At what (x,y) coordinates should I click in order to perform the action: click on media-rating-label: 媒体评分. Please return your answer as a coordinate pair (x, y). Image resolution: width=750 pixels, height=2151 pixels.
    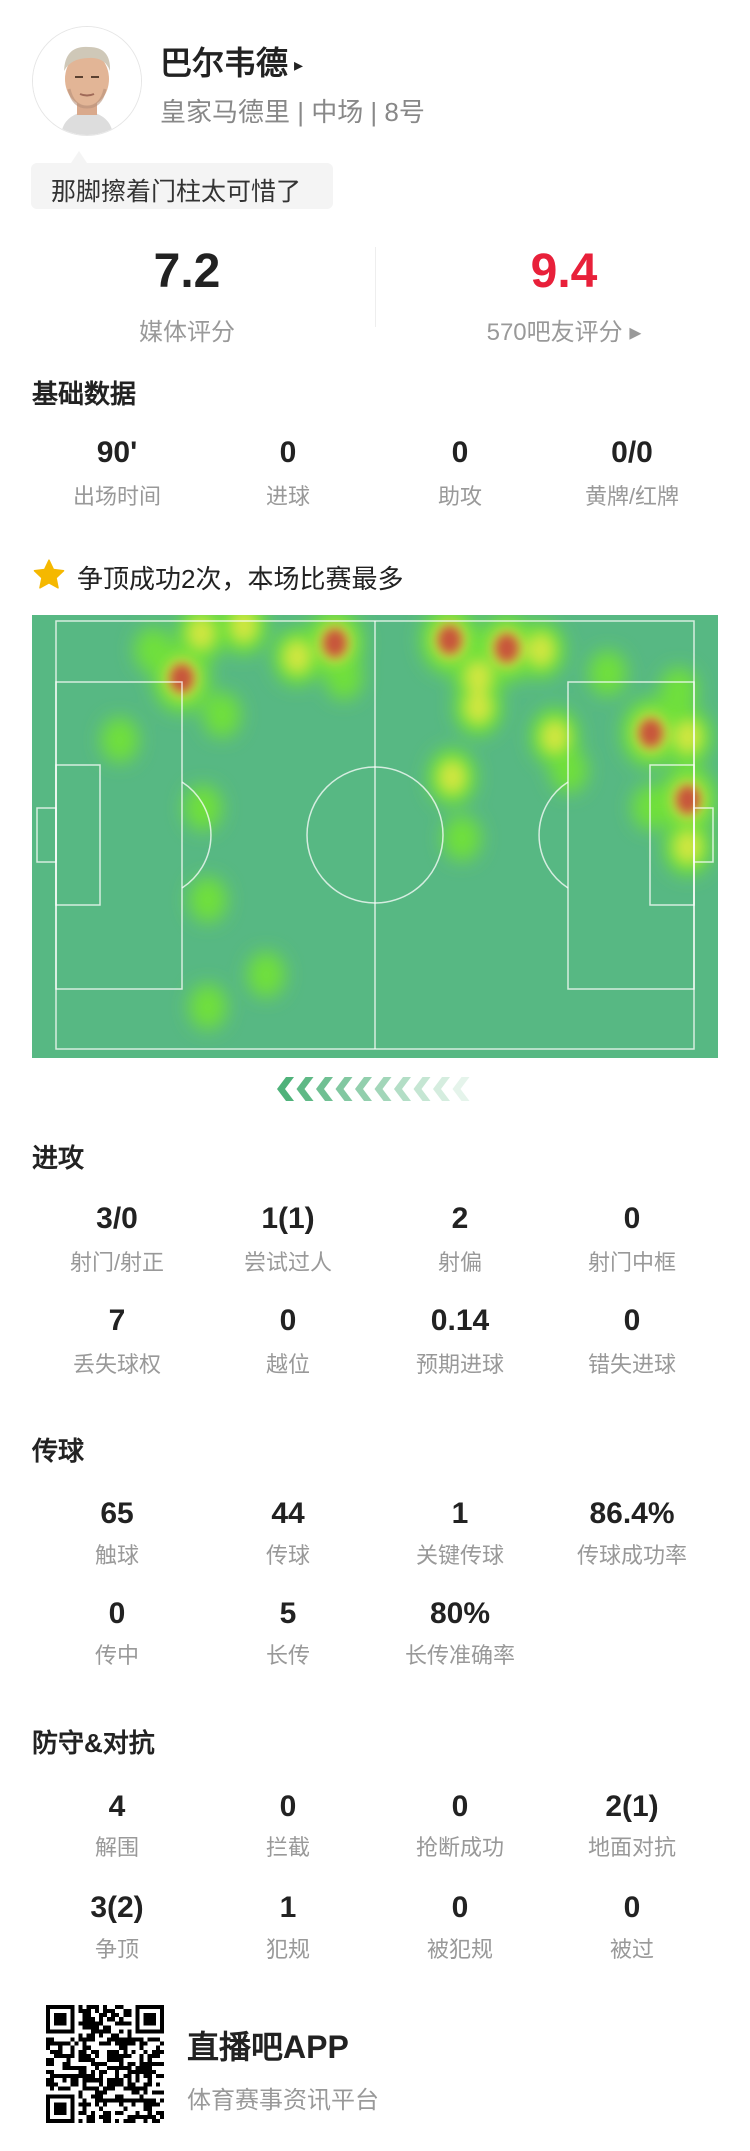
    Looking at the image, I should click on (187, 332).